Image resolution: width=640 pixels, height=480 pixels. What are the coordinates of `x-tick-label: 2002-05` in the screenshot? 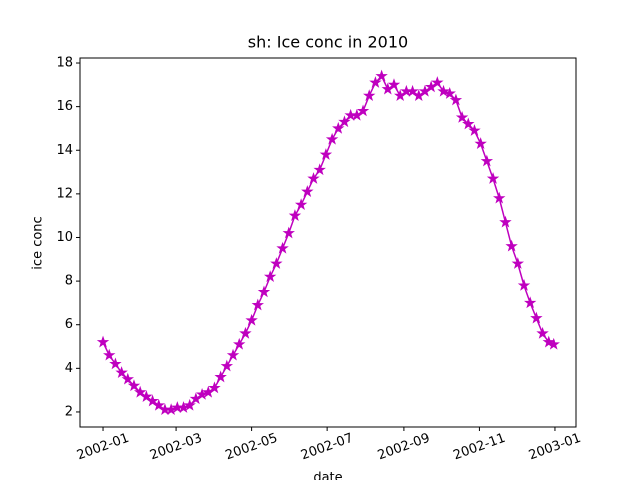 It's located at (252, 447).